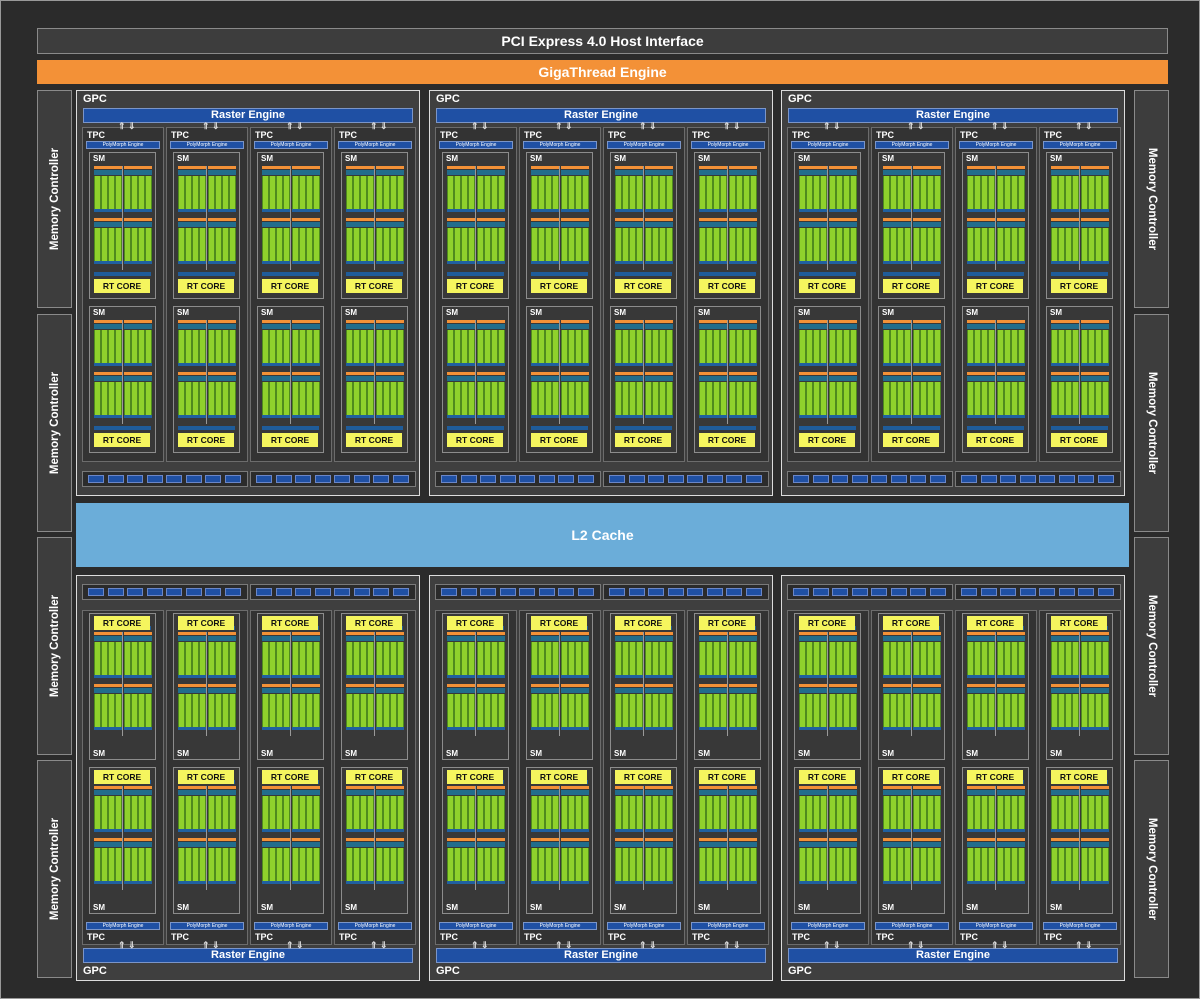  Describe the element at coordinates (448, 971) in the screenshot. I see `gpc-label: GPC` at that location.